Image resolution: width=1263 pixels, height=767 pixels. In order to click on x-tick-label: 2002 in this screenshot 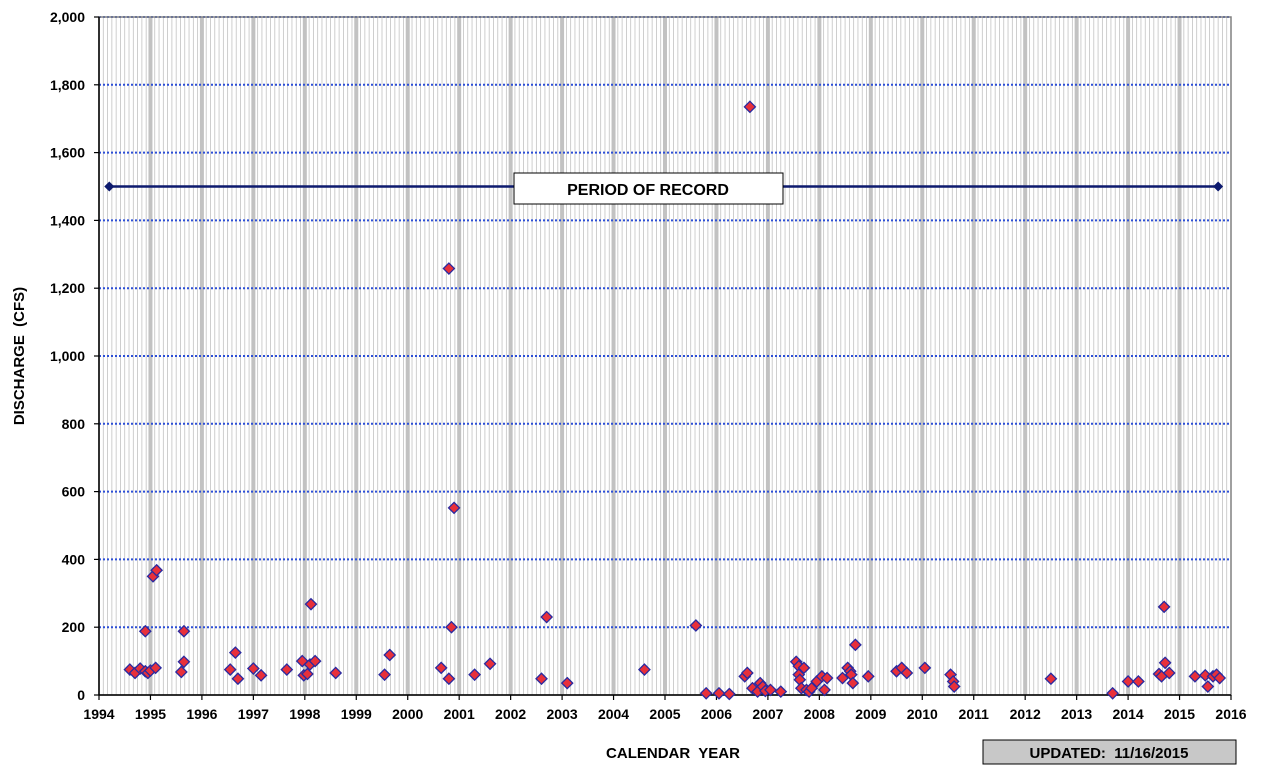, I will do `click(510, 714)`.